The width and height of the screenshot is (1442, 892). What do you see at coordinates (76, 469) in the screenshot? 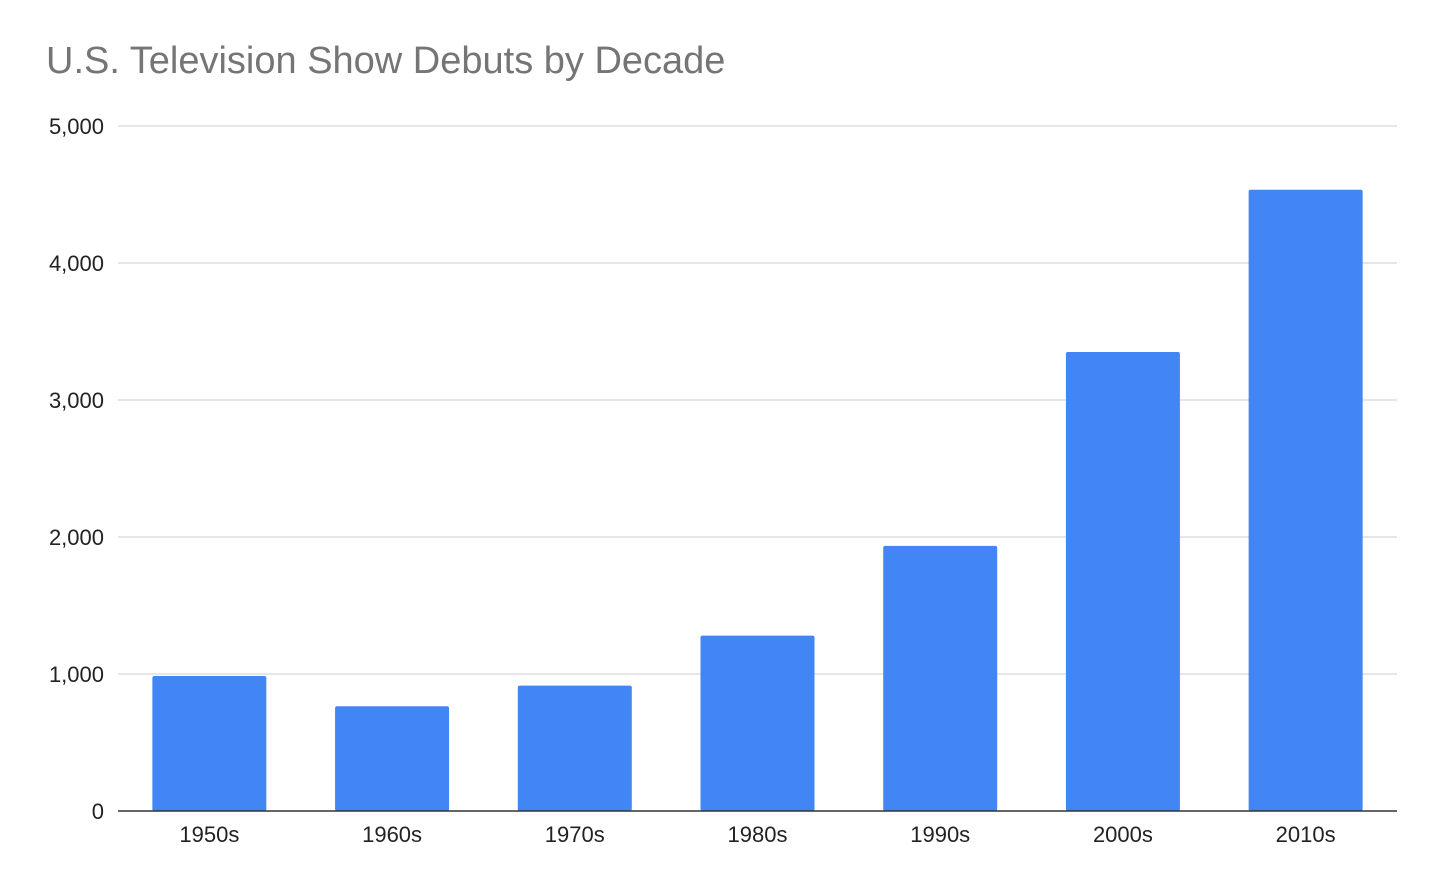
I see `y-tick-labels: 0 1,000 2,000 3,000 4,000 5,000` at bounding box center [76, 469].